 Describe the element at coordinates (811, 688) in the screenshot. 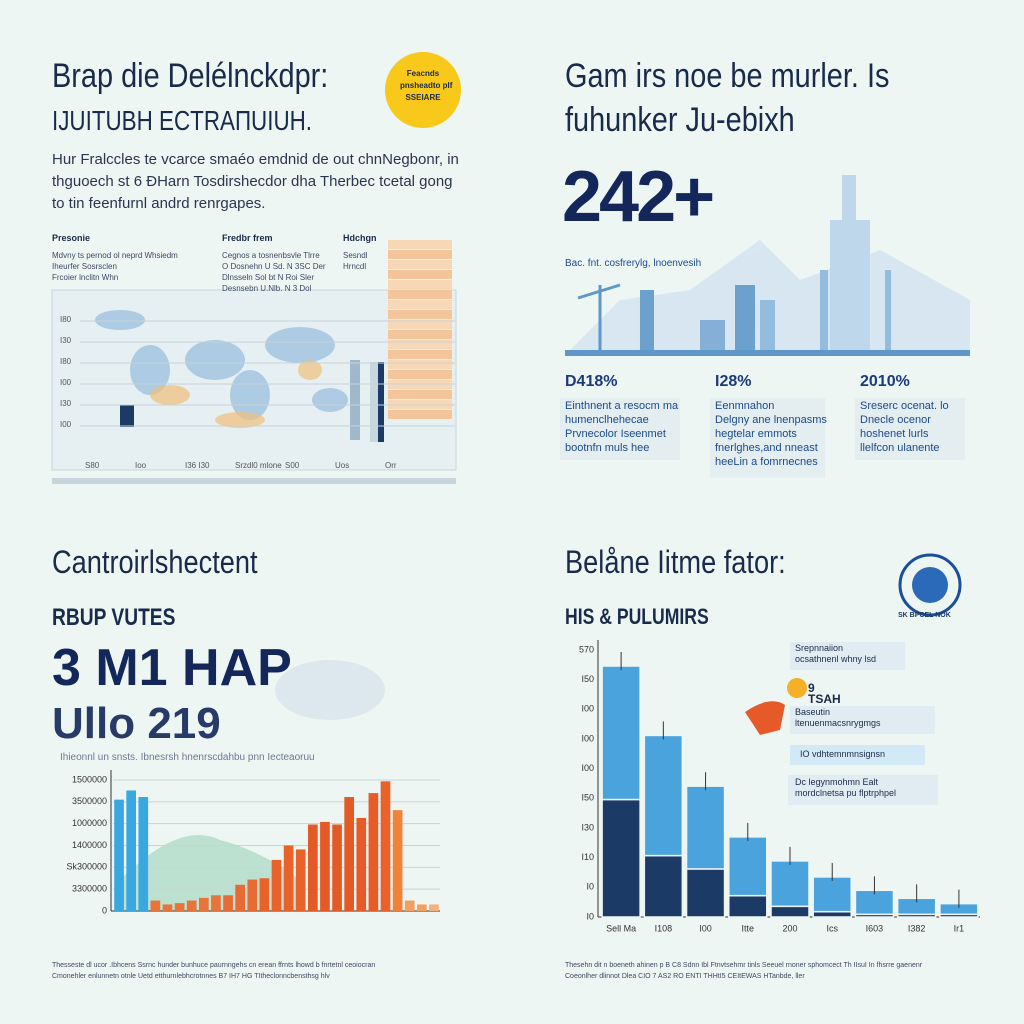

I see `annotation: 9` at that location.